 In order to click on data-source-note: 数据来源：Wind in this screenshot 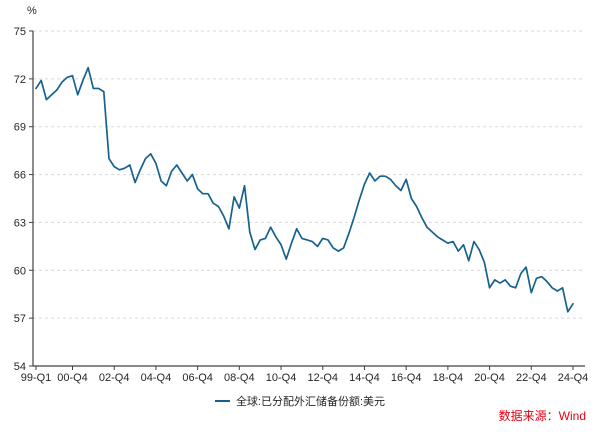, I will do `click(542, 416)`.